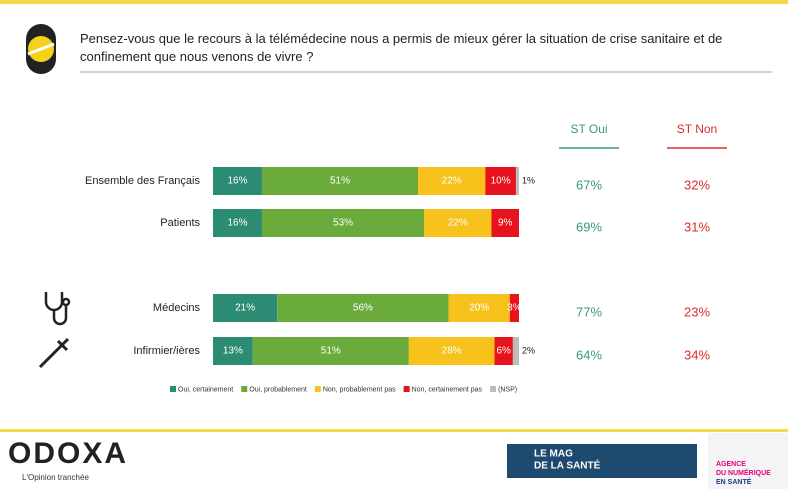  Describe the element at coordinates (589, 184) in the screenshot. I see `summary-value: 67%` at that location.